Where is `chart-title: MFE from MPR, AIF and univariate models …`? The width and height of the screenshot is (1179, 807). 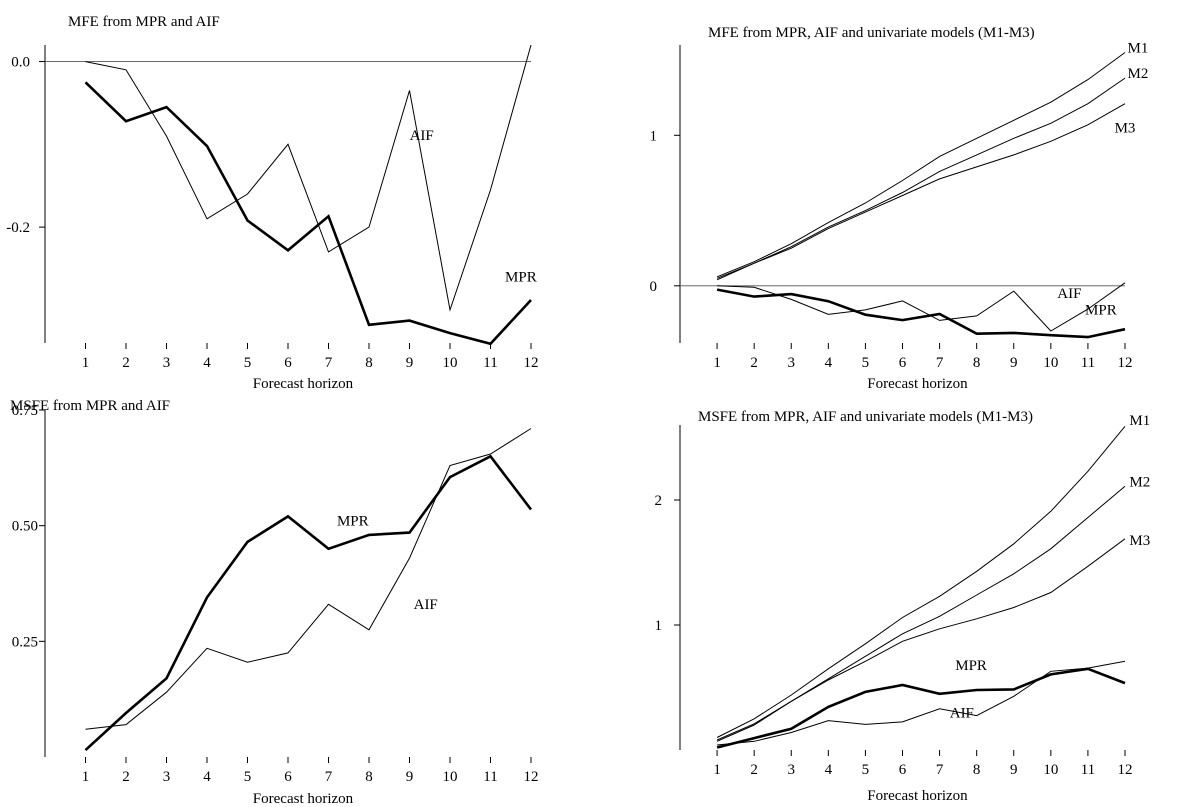
chart-title: MFE from MPR, AIF and univariate models … is located at coordinates (871, 33).